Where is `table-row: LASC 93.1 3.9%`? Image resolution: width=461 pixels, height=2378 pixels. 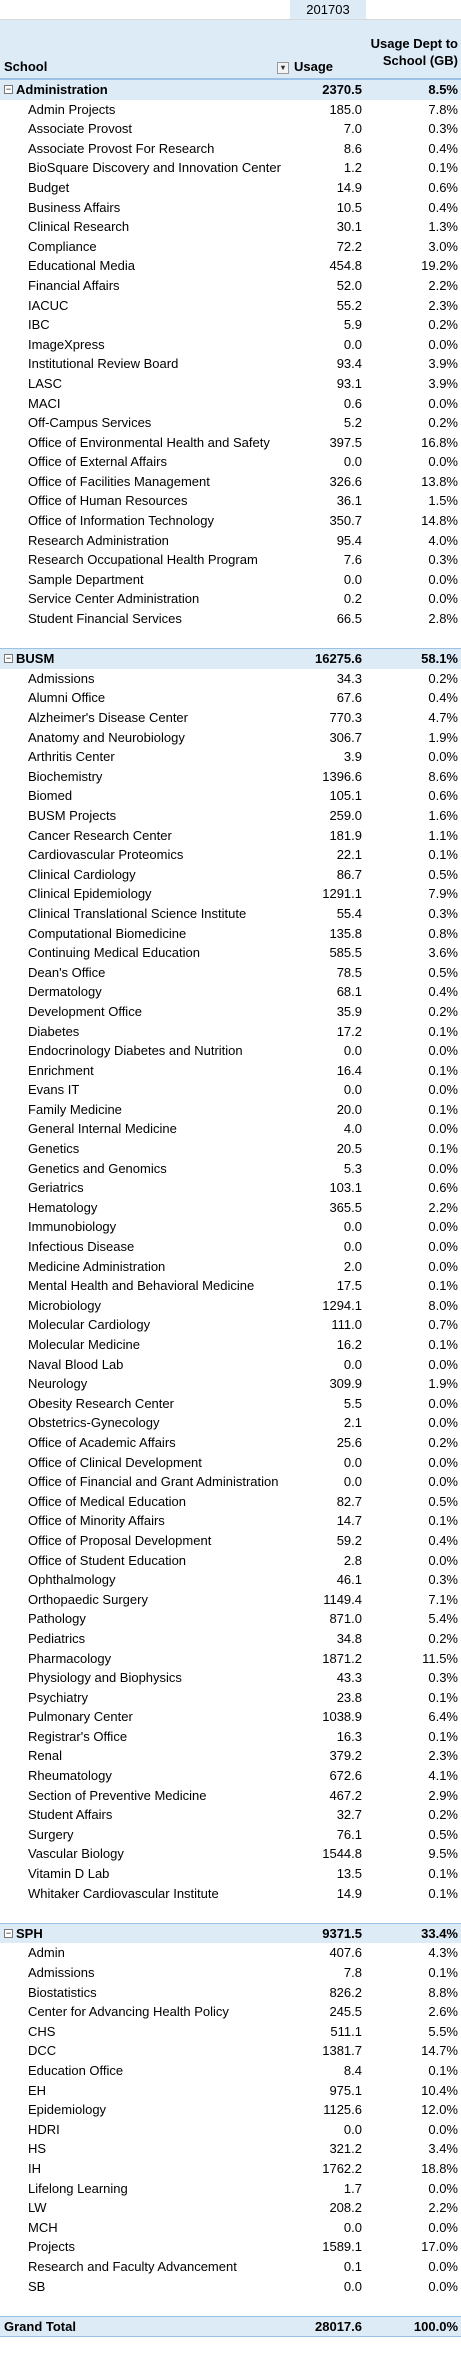
table-row: LASC 93.1 3.9% is located at coordinates (230, 384).